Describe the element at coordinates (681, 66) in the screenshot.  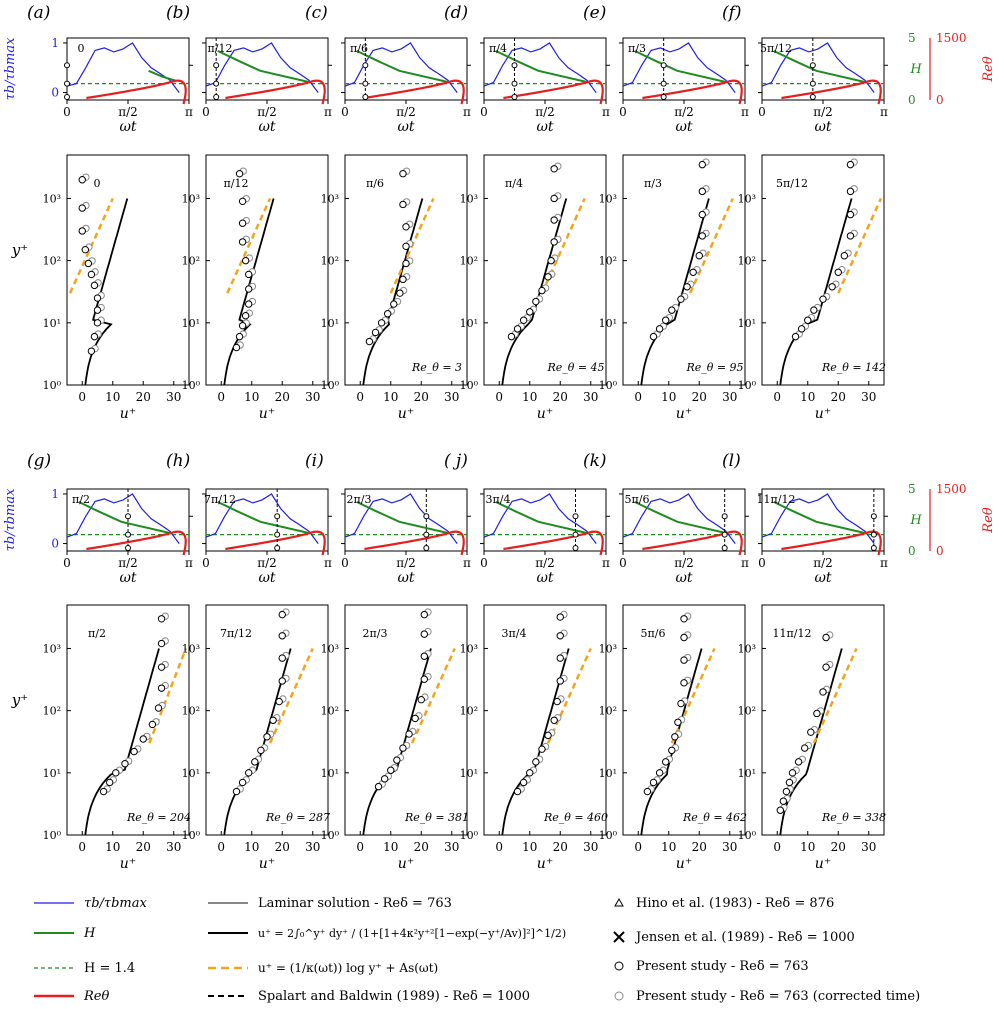
I see `h-curve` at that location.